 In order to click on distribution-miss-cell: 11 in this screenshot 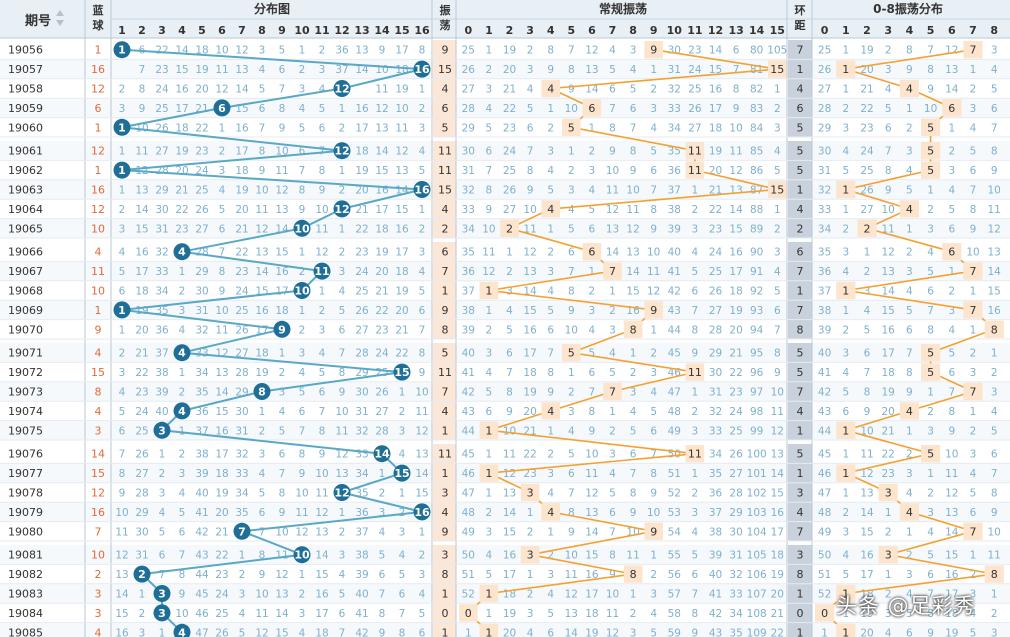, I will do `click(281, 171)`.